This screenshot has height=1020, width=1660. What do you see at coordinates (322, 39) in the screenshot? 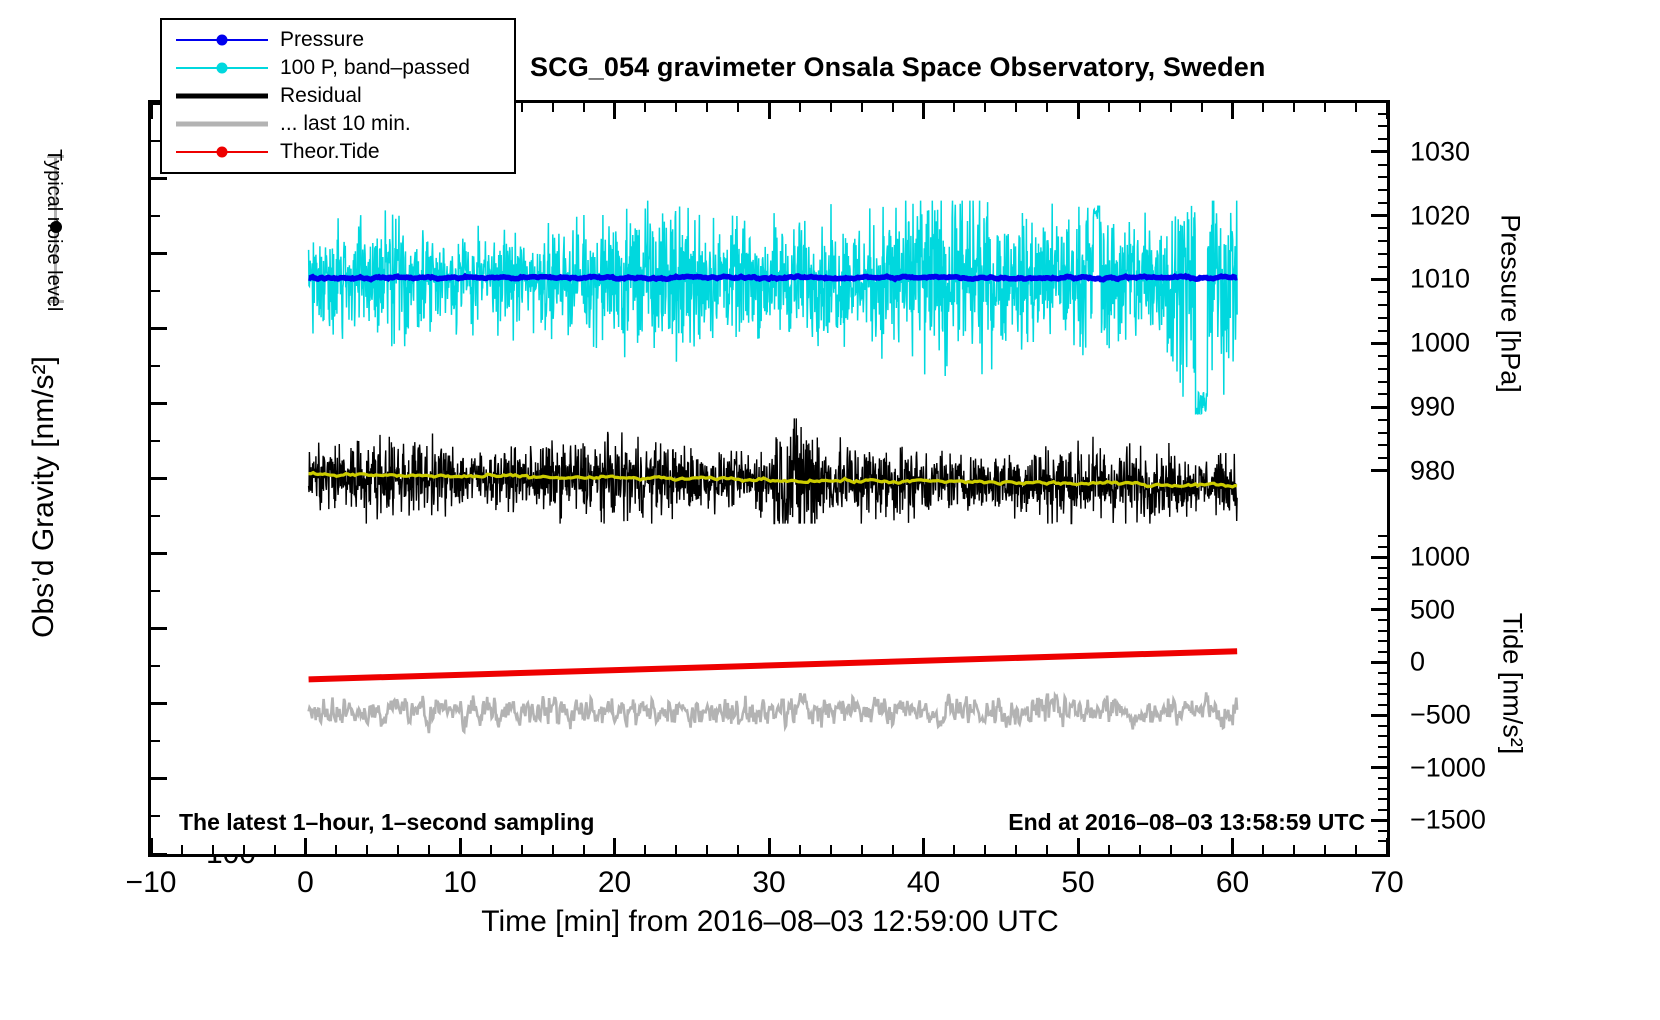
I see `legend-label: Pressure` at bounding box center [322, 39].